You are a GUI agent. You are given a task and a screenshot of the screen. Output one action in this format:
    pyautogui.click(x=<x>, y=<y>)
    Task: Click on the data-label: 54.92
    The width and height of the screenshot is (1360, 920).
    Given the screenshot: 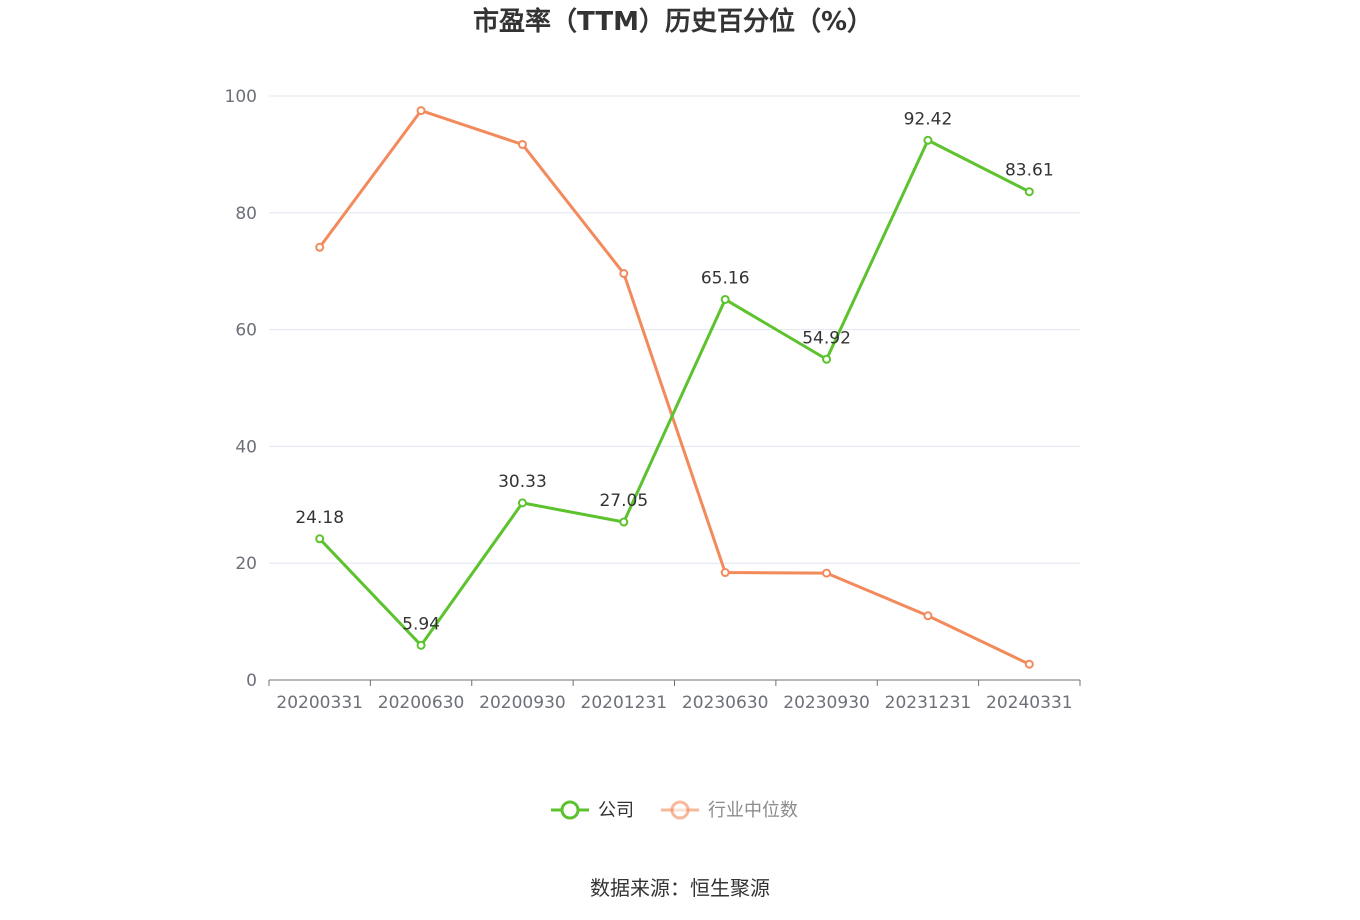 What is the action you would take?
    pyautogui.click(x=826, y=338)
    